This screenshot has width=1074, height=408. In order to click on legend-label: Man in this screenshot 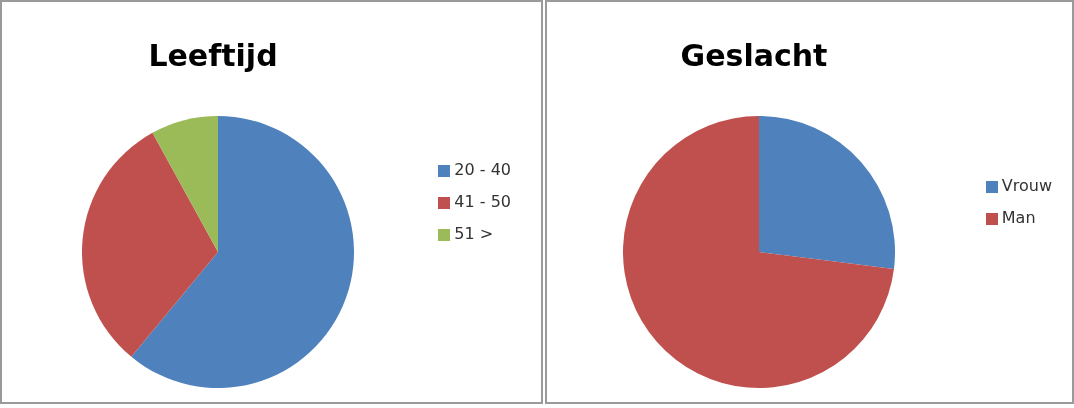, I will do `click(1018, 217)`.